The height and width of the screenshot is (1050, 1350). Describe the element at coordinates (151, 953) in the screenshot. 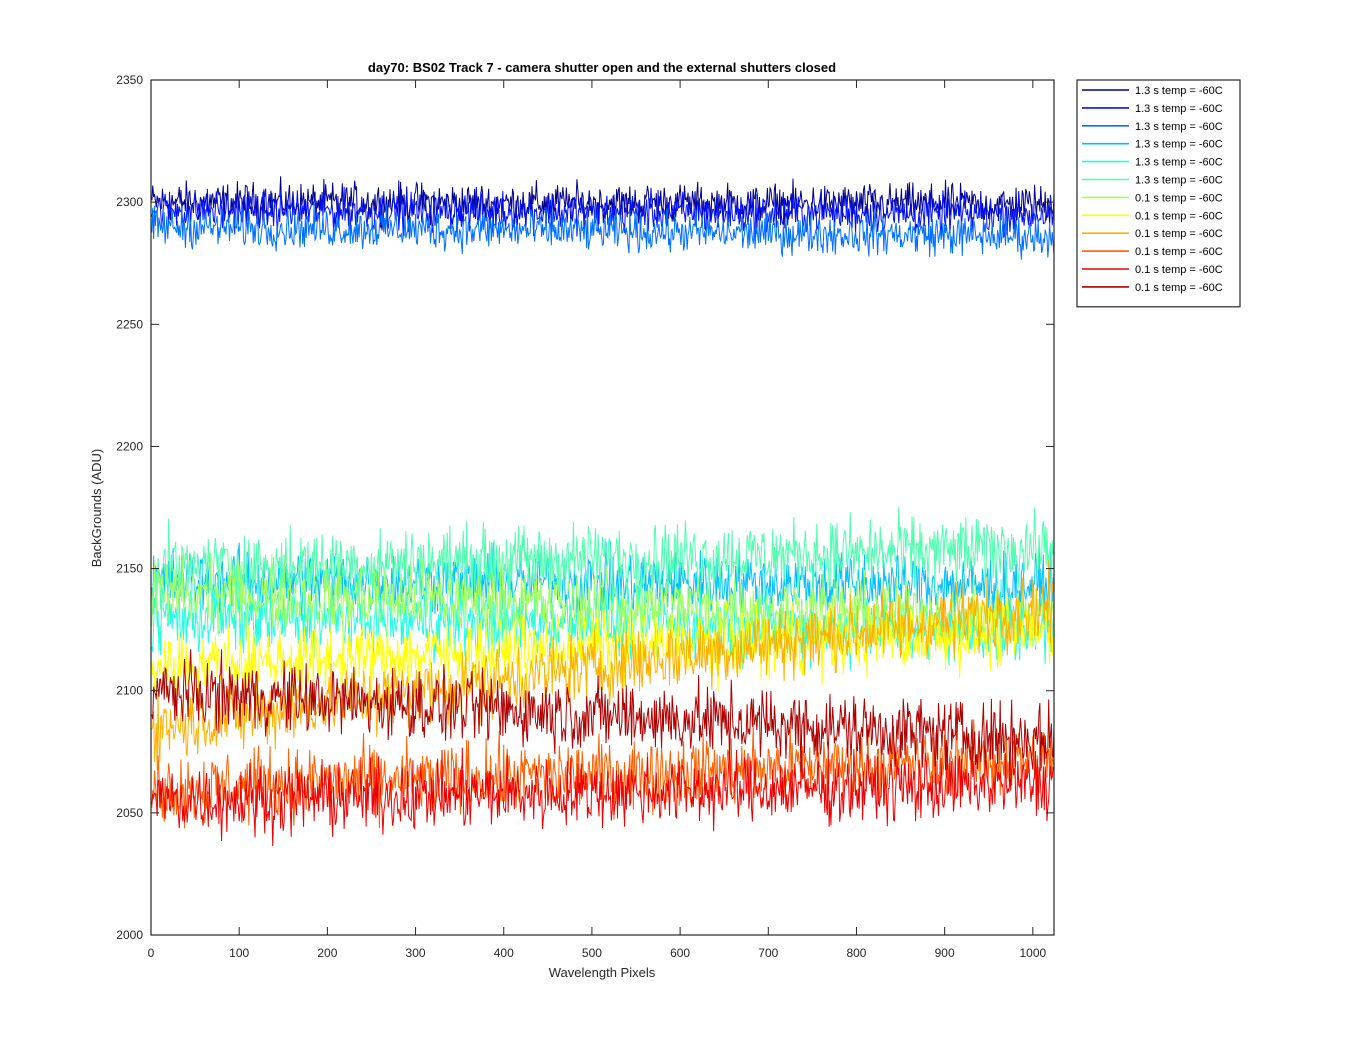

I see `x-tick-label: 0` at that location.